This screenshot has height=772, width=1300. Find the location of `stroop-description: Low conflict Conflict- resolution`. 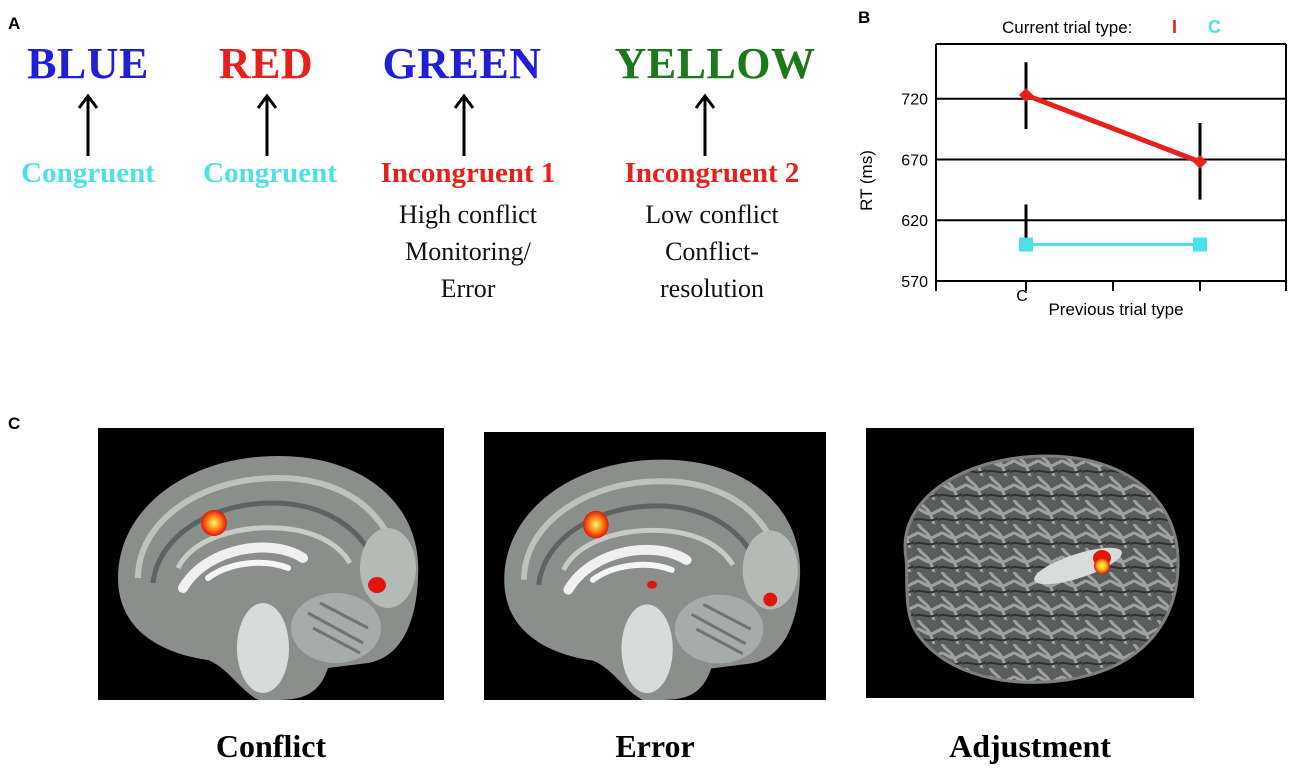

stroop-description: Low conflict Conflict- resolution is located at coordinates (712, 251).